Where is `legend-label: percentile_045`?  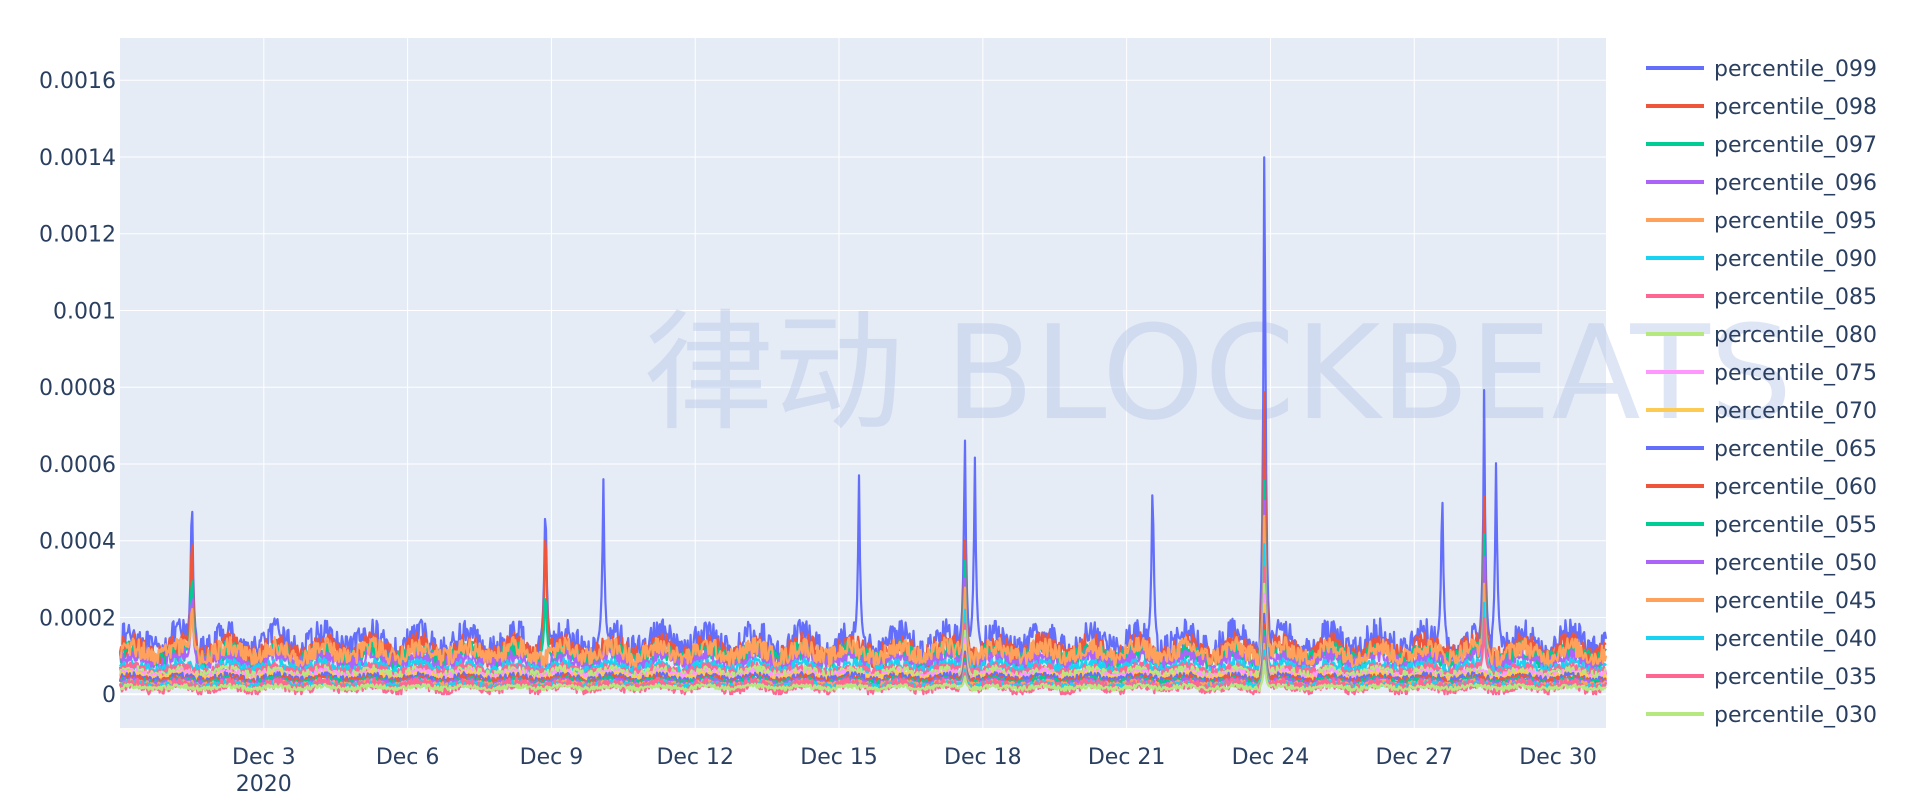 legend-label: percentile_045 is located at coordinates (1795, 601).